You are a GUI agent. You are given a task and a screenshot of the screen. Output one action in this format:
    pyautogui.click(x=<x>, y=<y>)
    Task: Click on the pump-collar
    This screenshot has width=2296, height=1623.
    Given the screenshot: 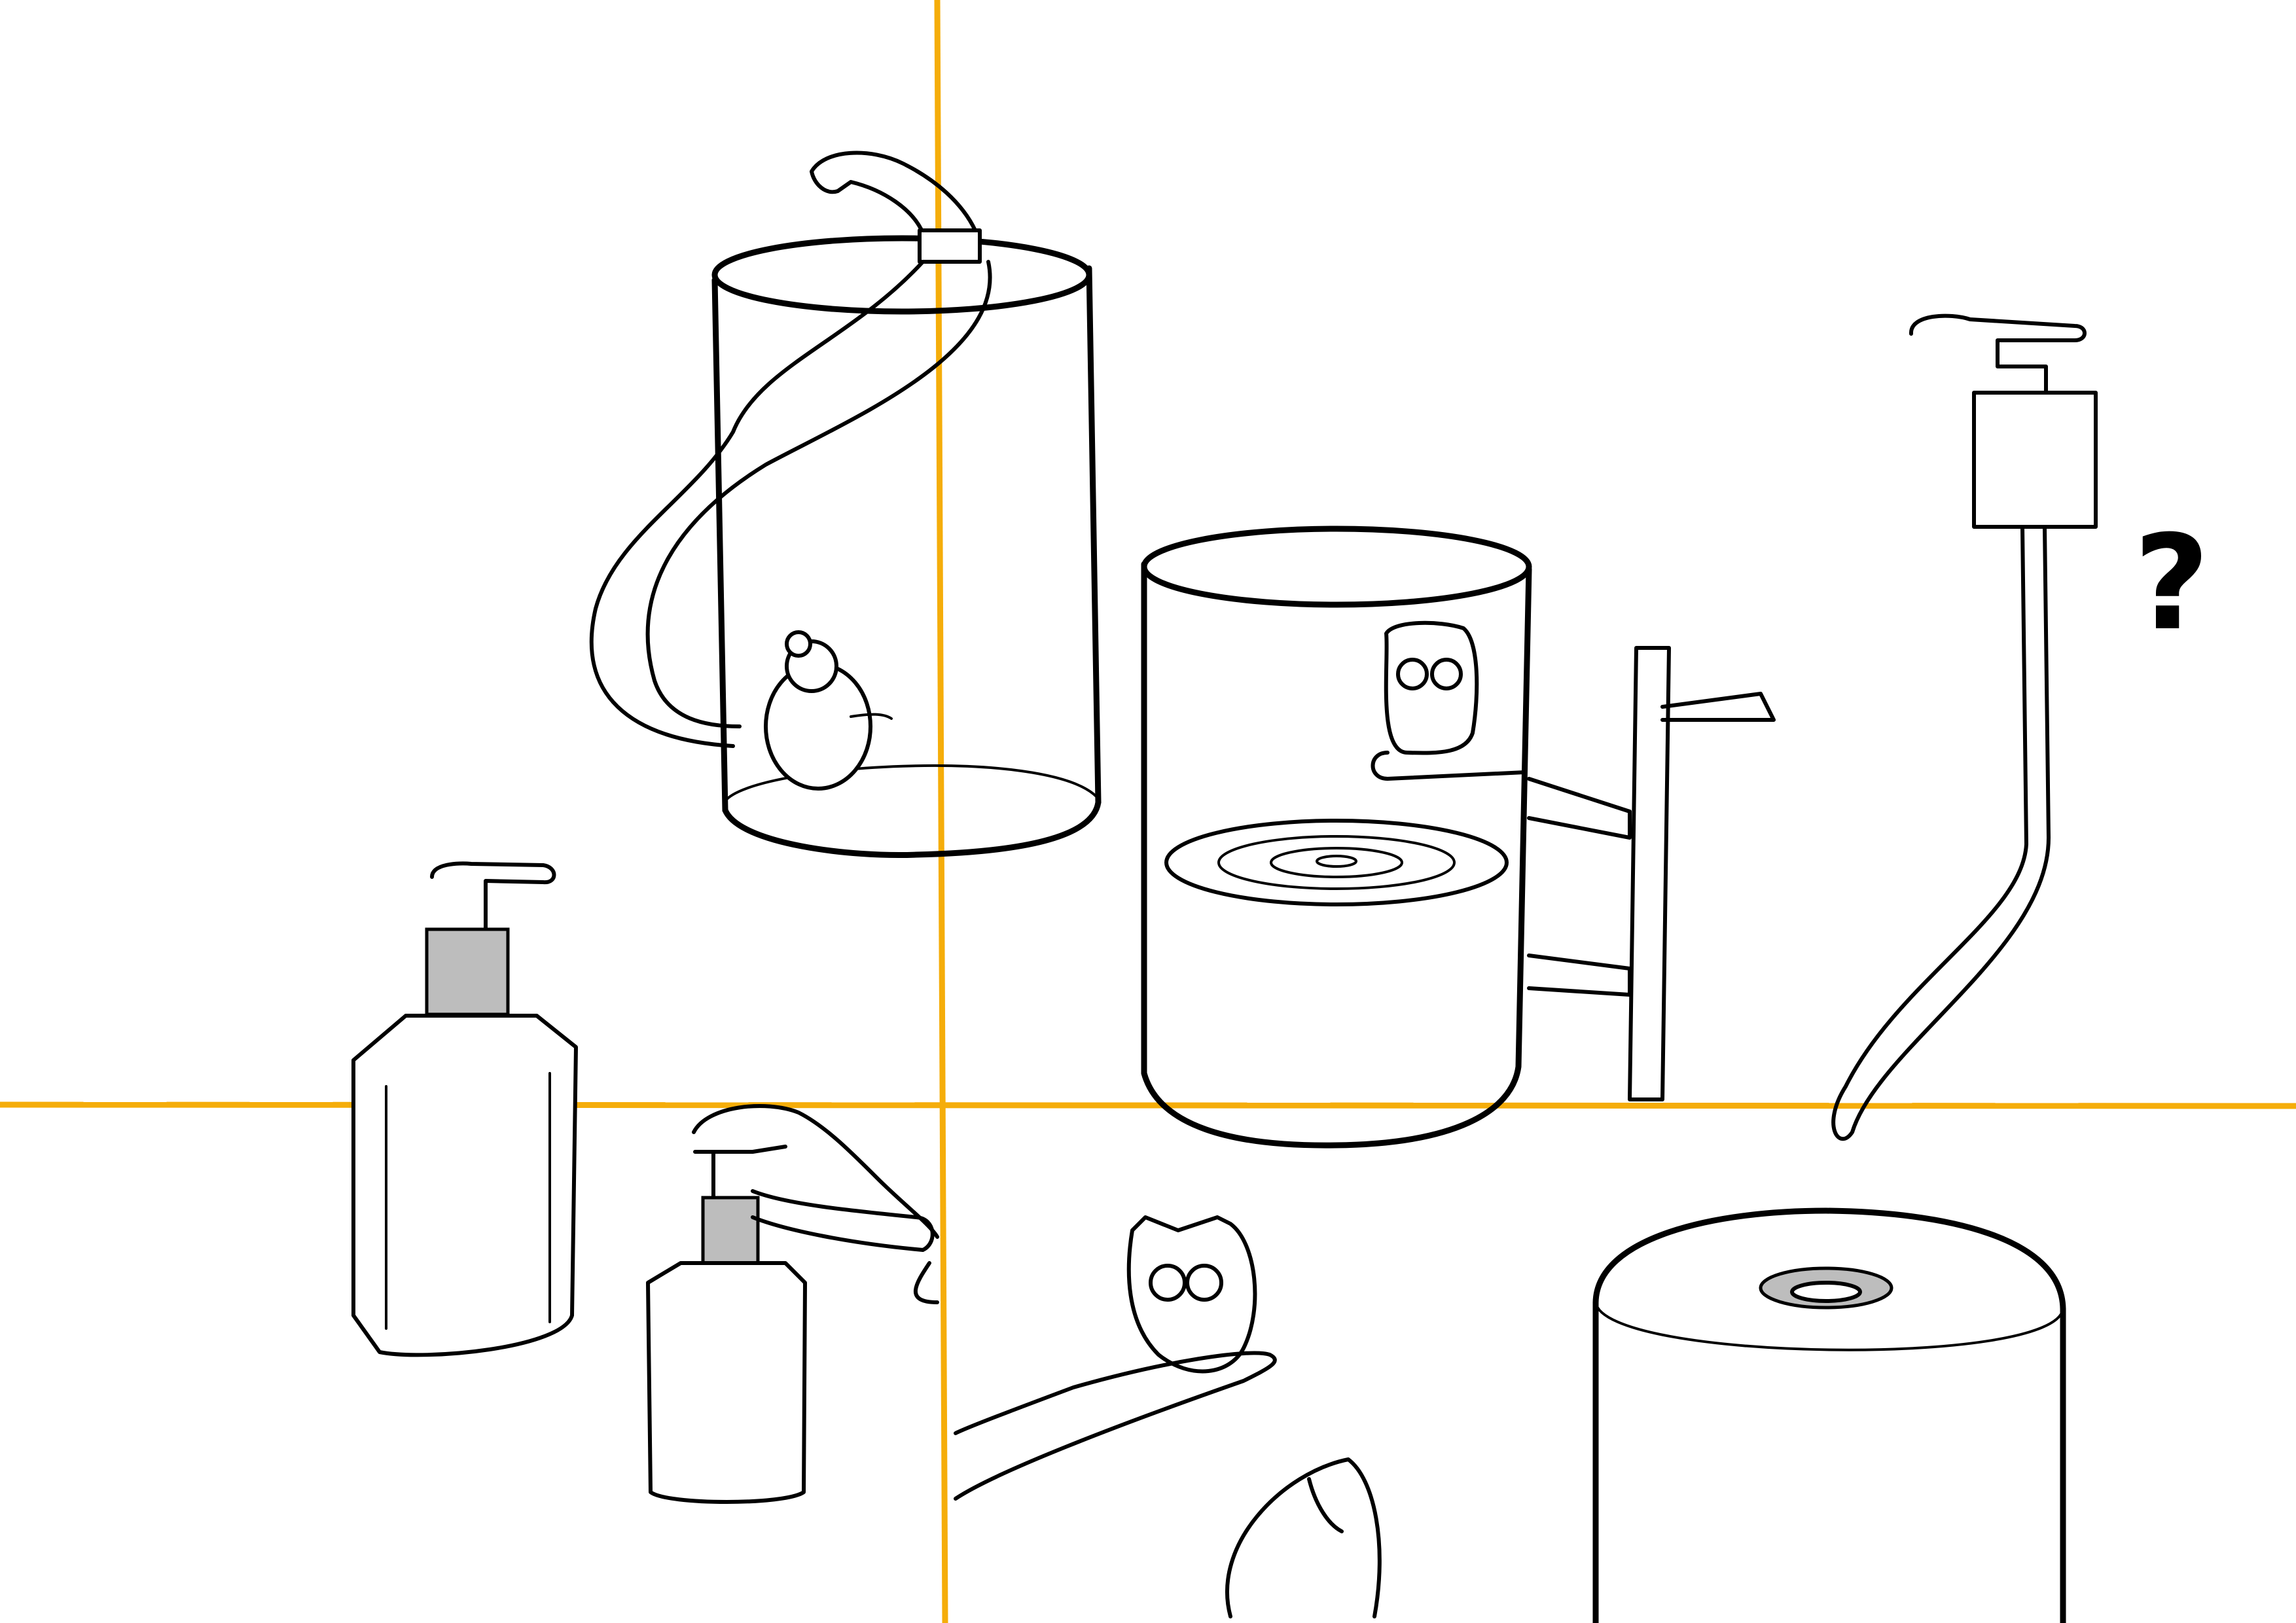 What is the action you would take?
    pyautogui.click(x=950, y=246)
    